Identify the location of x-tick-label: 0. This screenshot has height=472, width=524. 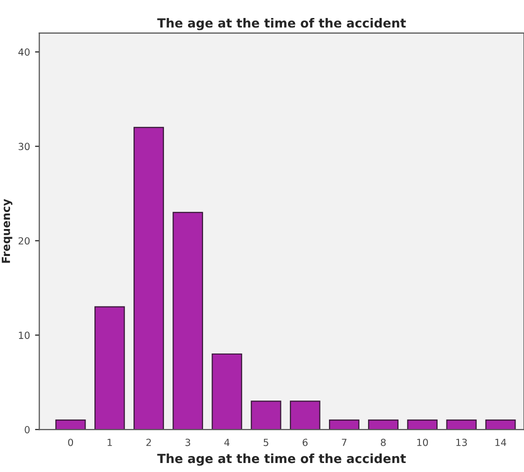
(71, 442).